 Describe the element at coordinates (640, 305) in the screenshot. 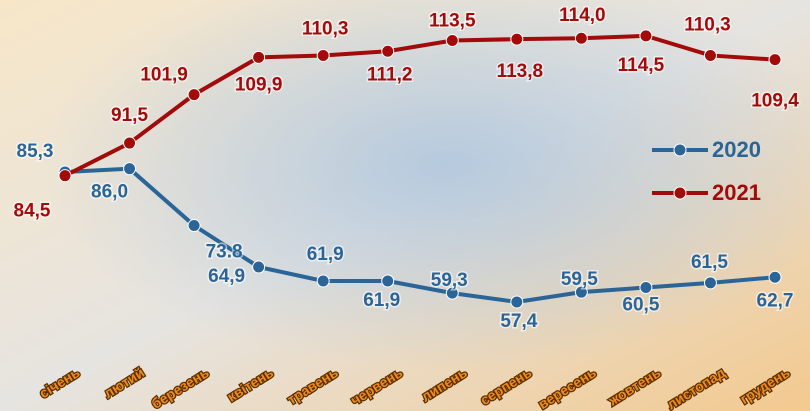

I see `value-label: 60,5` at that location.